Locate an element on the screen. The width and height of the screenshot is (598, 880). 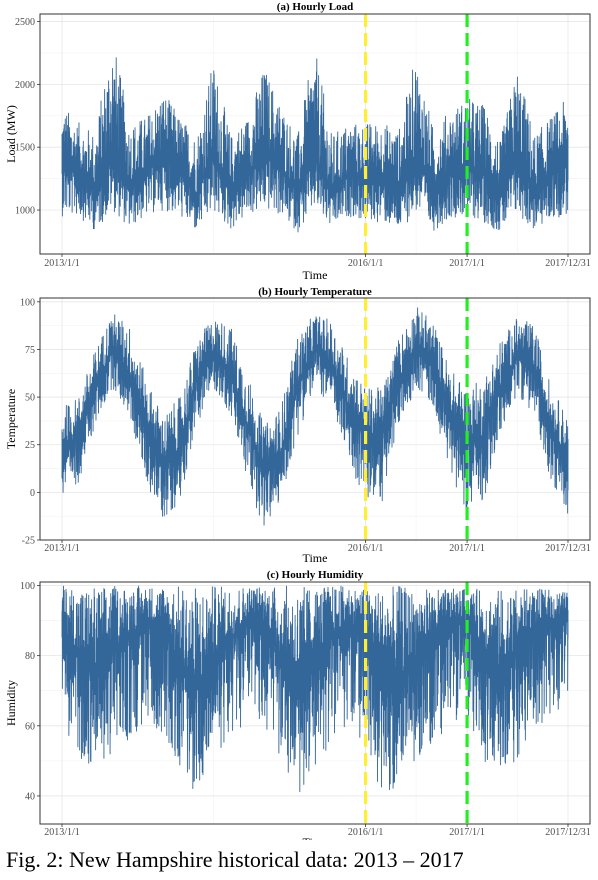
y-tick-label: 25 is located at coordinates (30, 445).